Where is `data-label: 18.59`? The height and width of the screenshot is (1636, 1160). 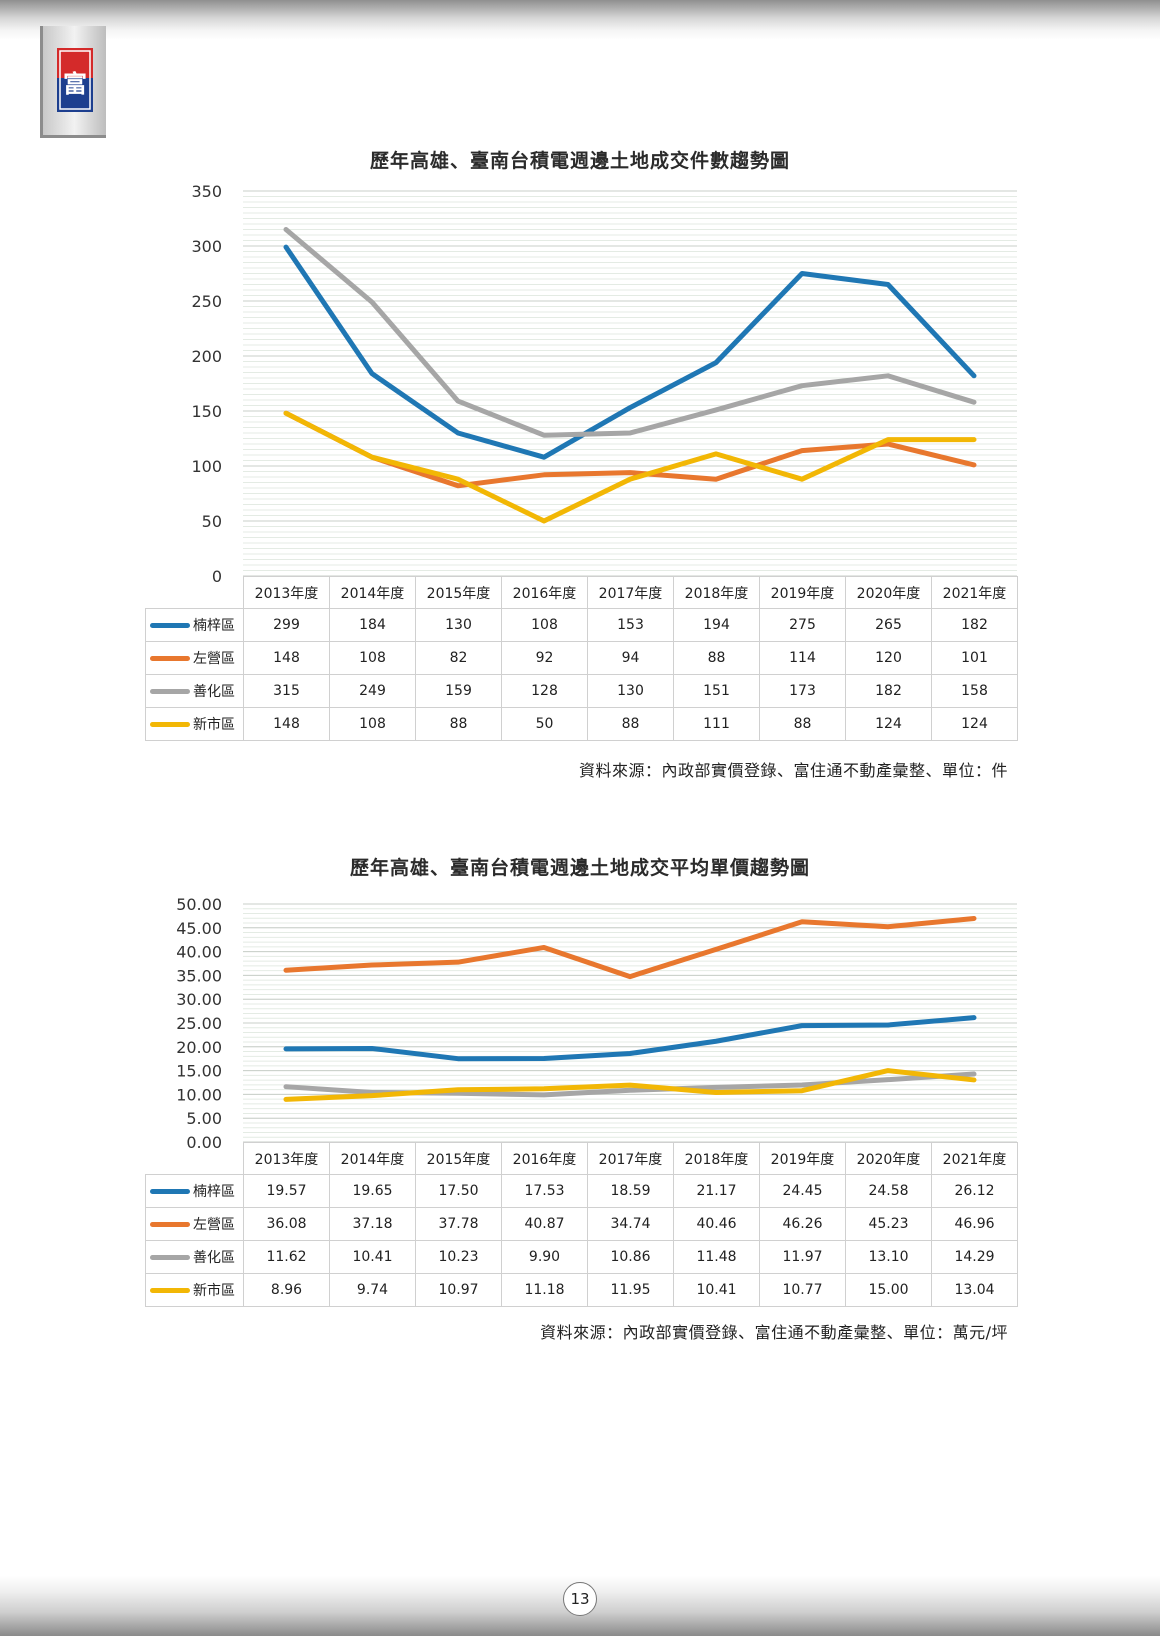 data-label: 18.59 is located at coordinates (630, 1191).